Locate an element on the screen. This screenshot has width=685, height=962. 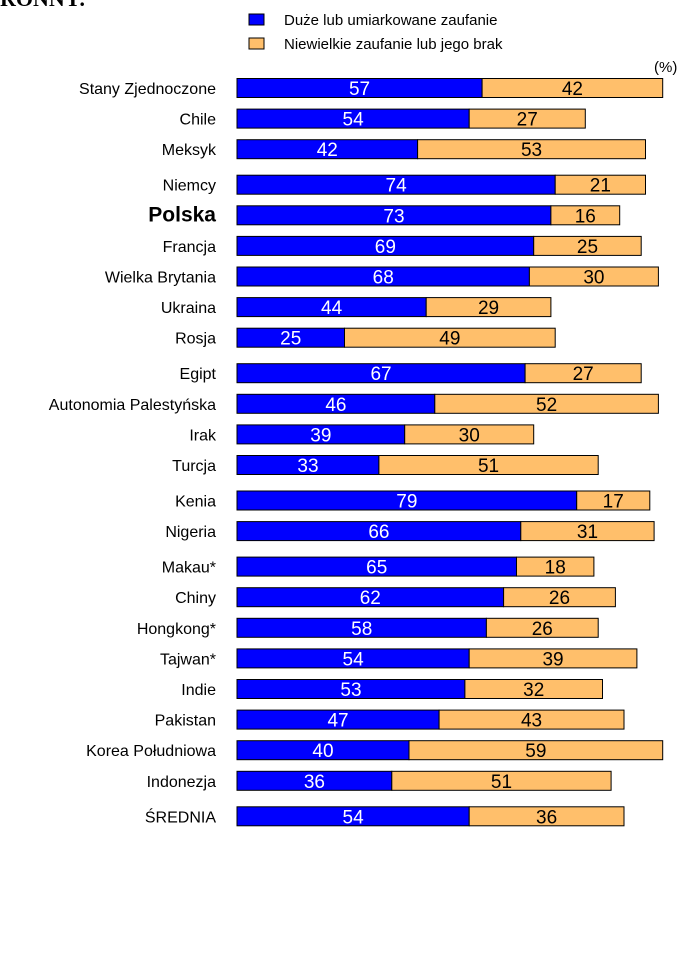
data-label-series-2: 32 is located at coordinates (533, 690).